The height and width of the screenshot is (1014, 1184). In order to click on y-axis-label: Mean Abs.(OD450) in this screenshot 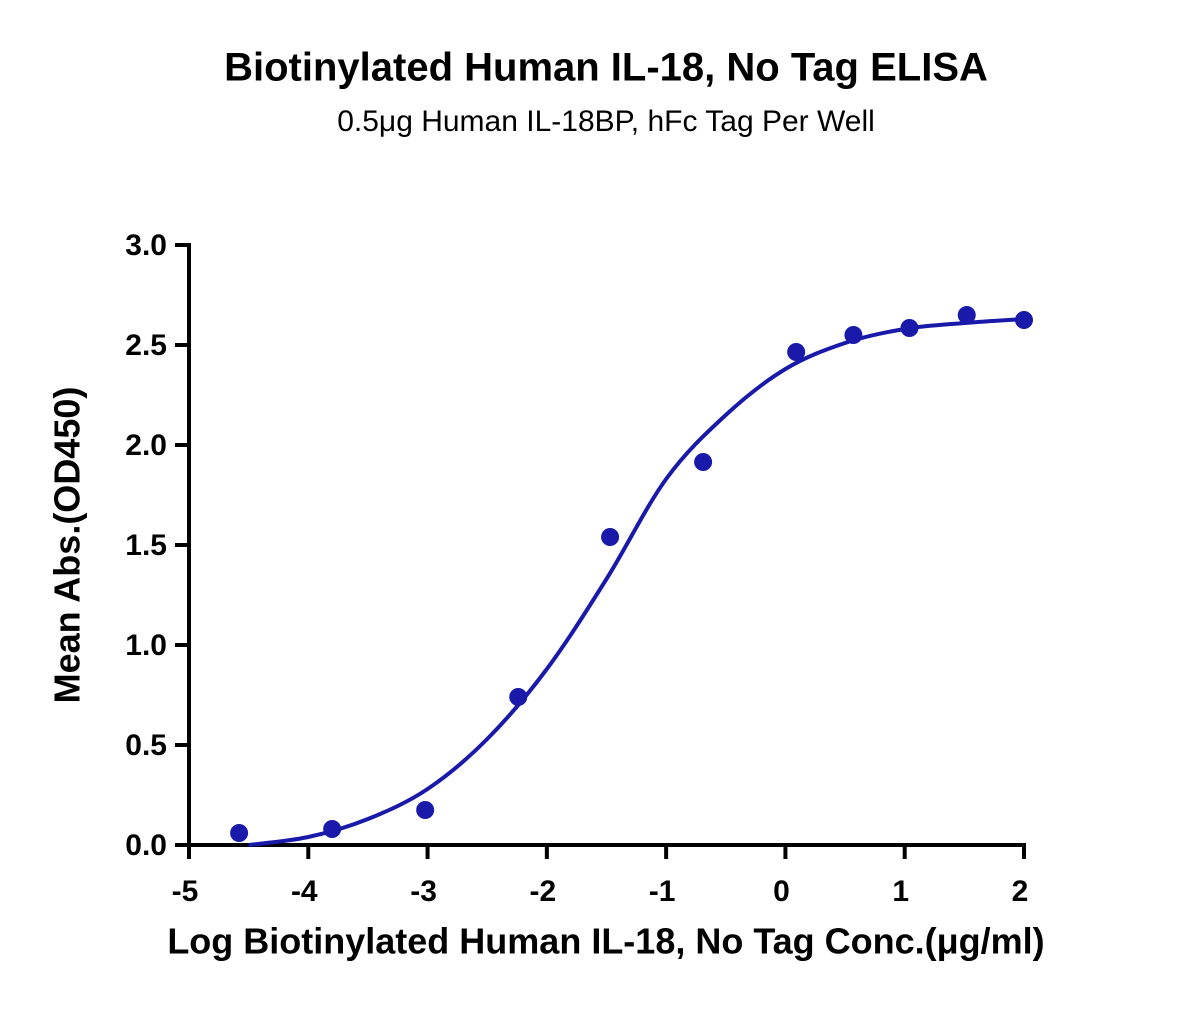, I will do `click(67, 545)`.